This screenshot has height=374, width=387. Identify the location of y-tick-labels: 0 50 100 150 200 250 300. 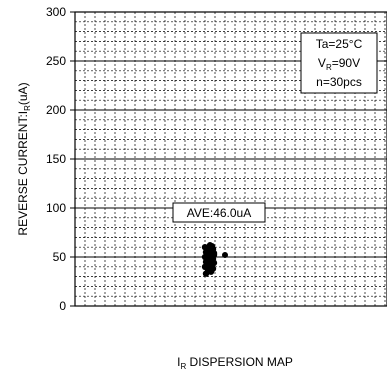
(60, 159).